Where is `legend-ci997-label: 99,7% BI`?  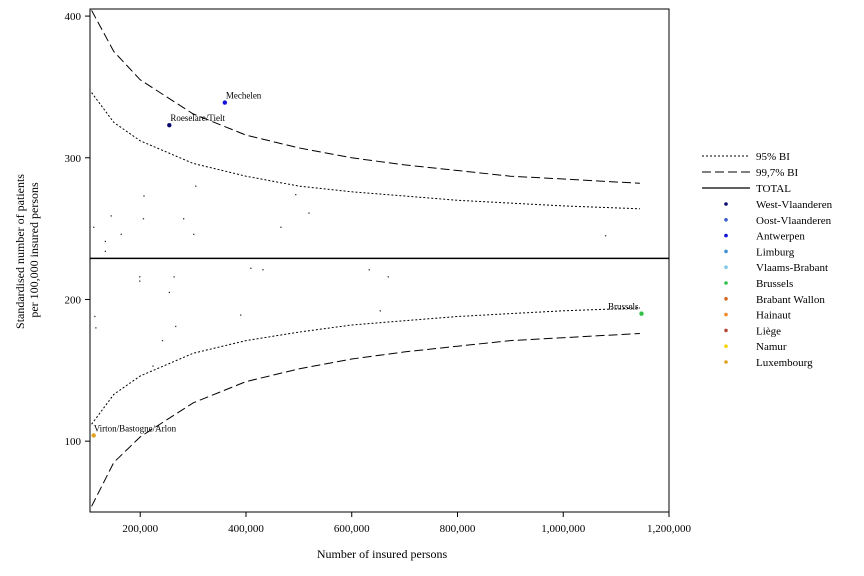 legend-ci997-label: 99,7% BI is located at coordinates (777, 173).